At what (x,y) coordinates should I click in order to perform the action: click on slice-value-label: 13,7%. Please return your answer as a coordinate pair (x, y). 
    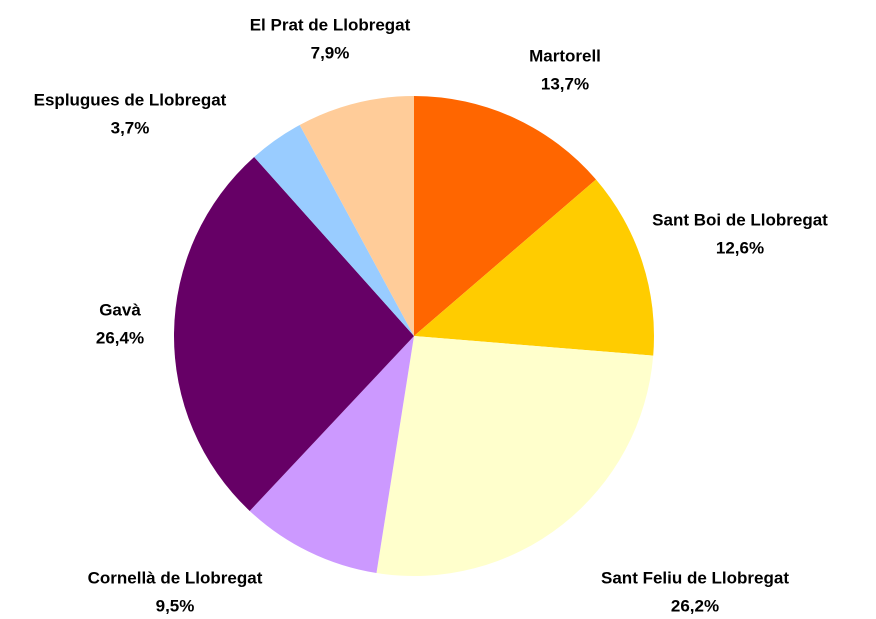
    Looking at the image, I should click on (565, 83).